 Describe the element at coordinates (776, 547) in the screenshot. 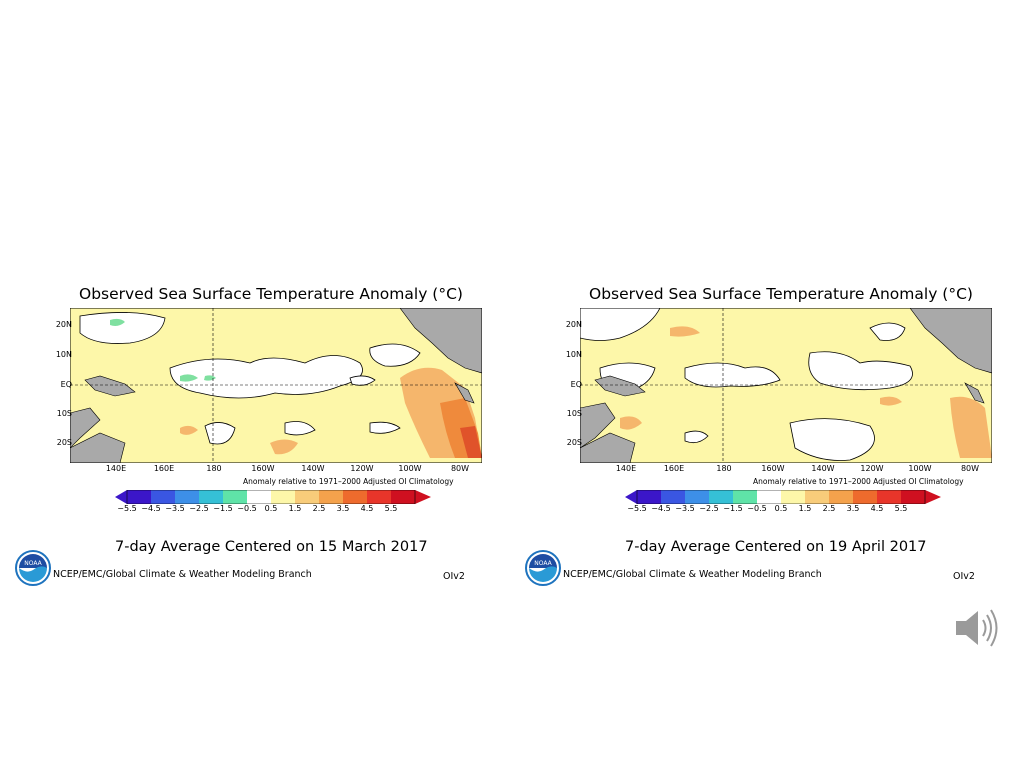

I see `date-subtitle: 7-day Average Centered on 19 April 2017` at that location.